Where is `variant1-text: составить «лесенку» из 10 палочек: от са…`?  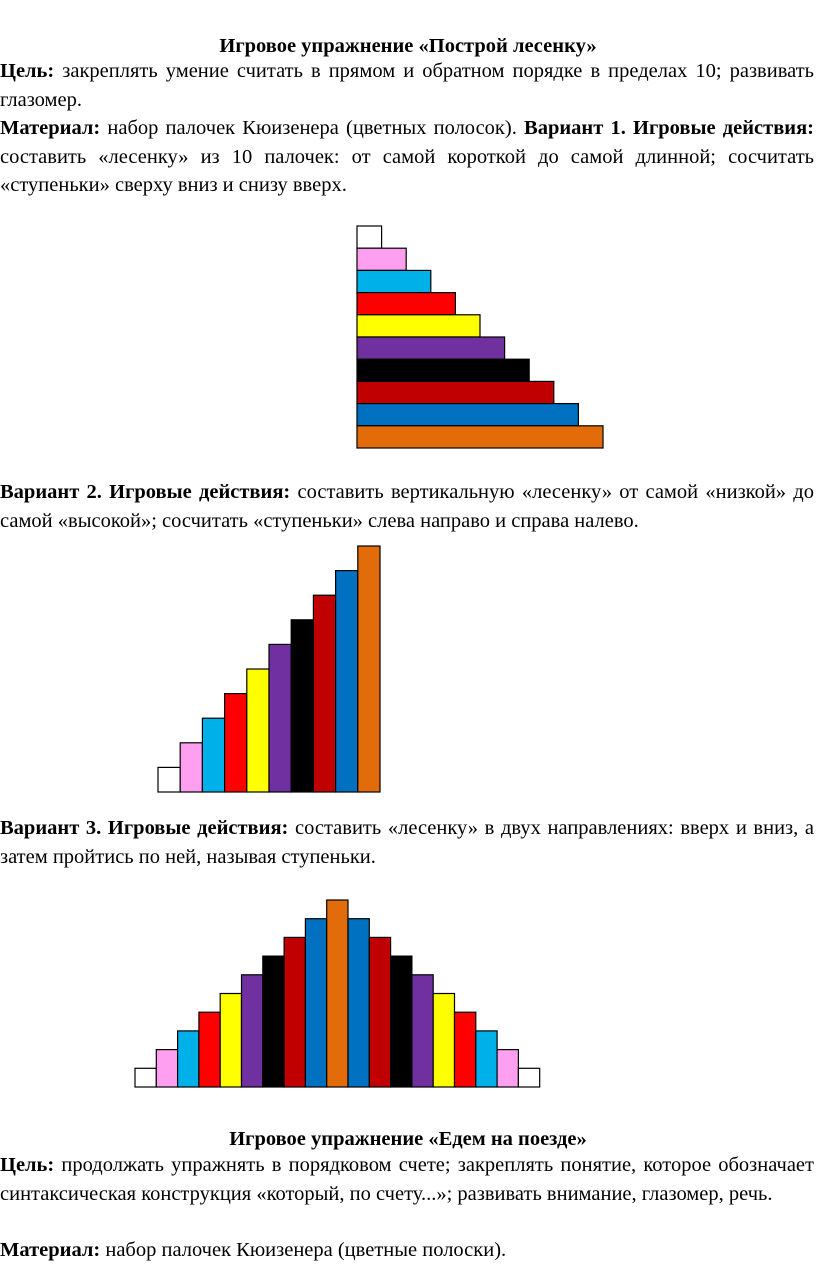
variant1-text: составить «лесенку» из 10 палочек: от са… is located at coordinates (407, 171).